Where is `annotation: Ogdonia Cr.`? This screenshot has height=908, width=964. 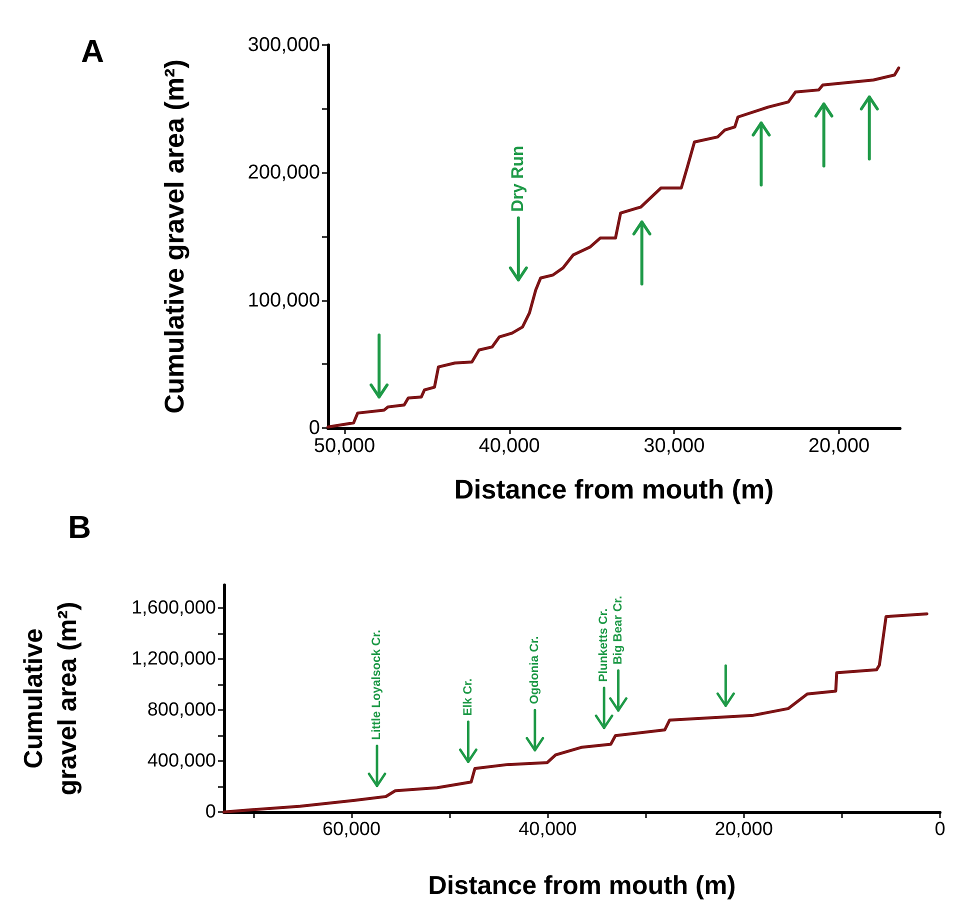 annotation: Ogdonia Cr. is located at coordinates (534, 670).